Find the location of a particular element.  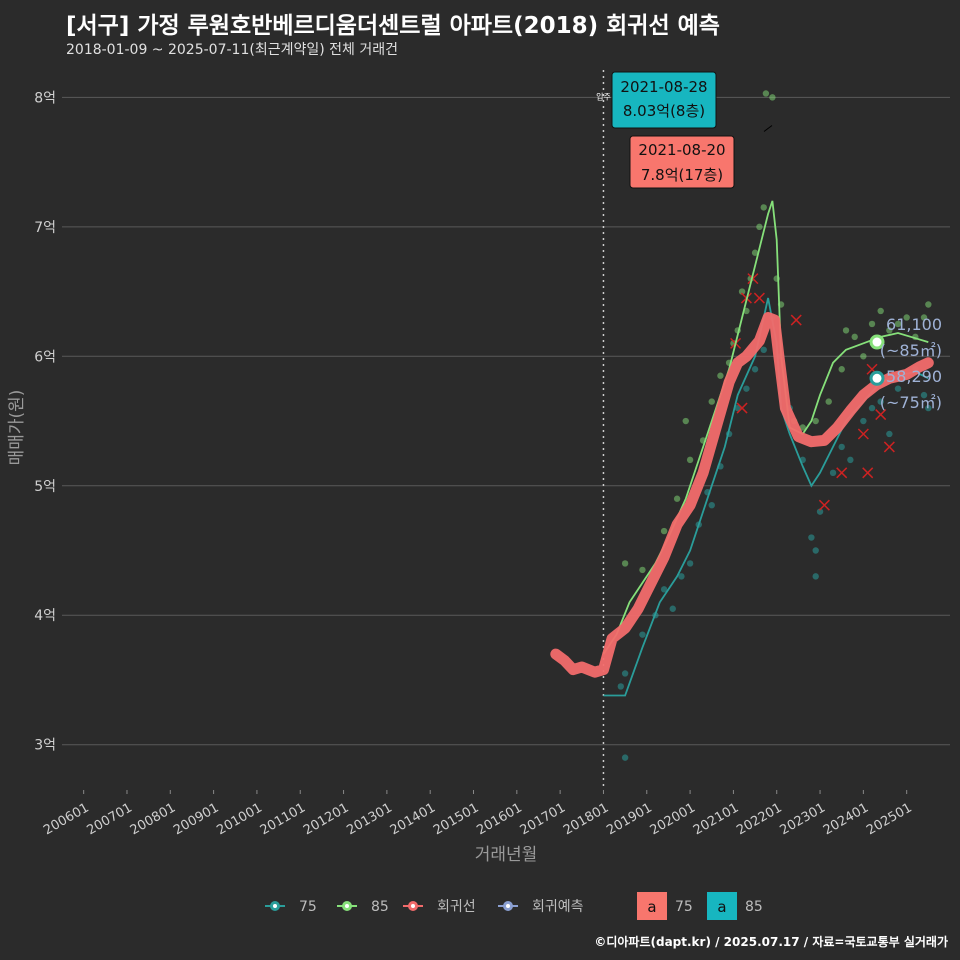

x-axis-title: 거래년월 is located at coordinates (506, 855).